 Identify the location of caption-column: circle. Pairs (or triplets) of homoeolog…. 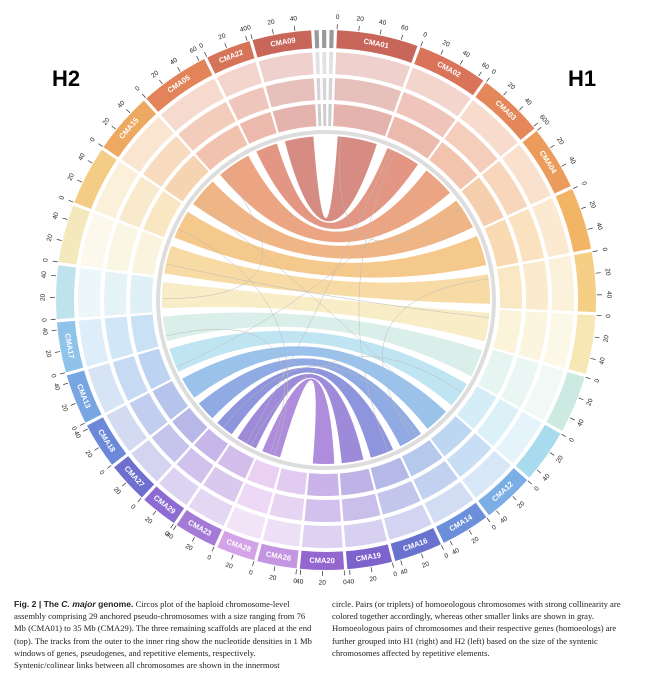
(482, 628).